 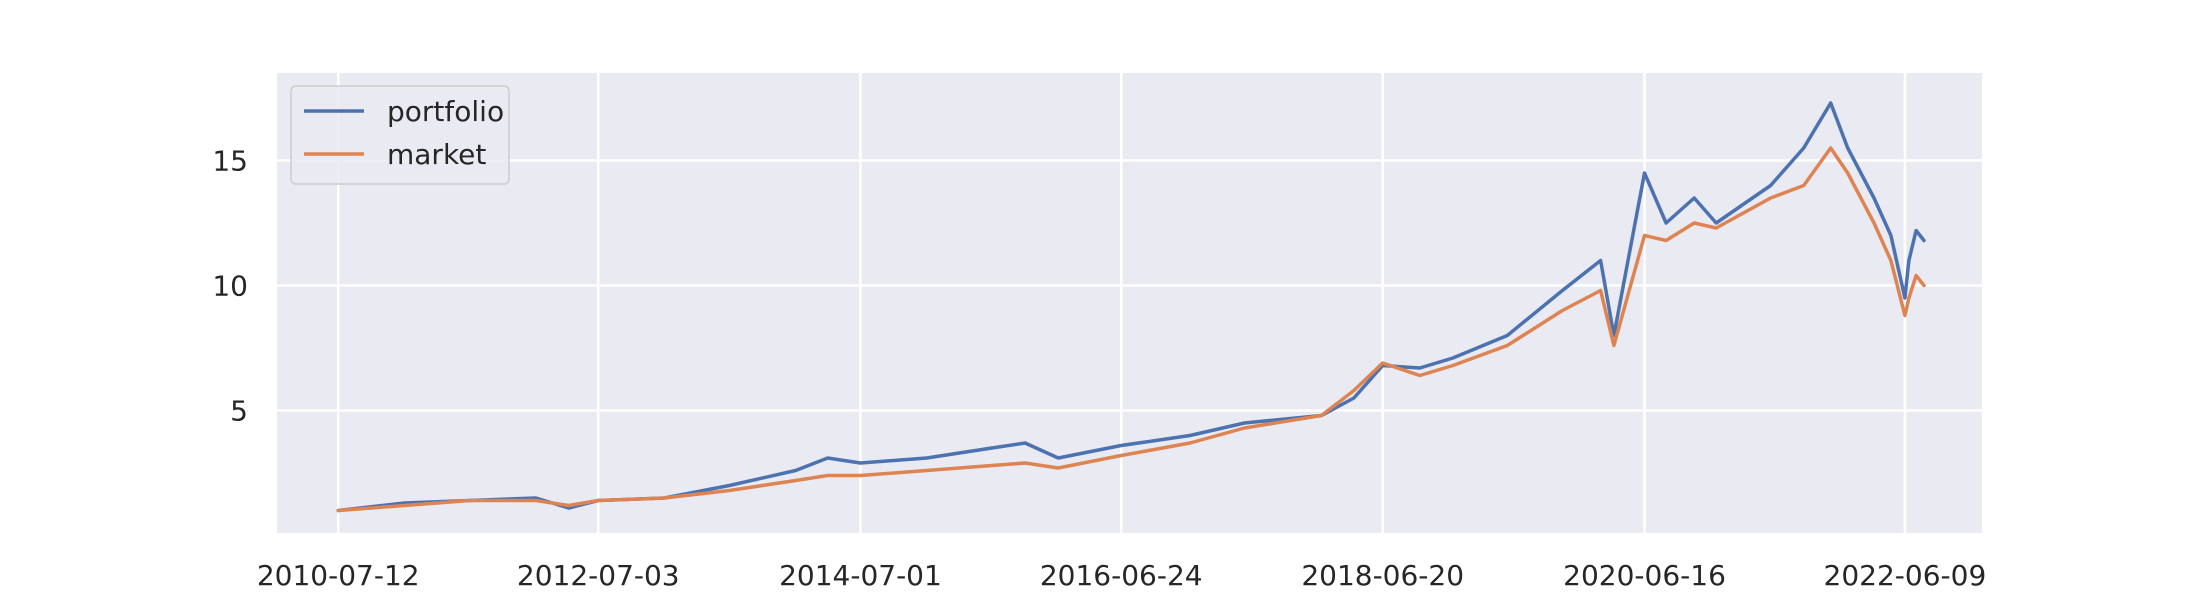 I want to click on x-tick-label: 2012-07-03, so click(x=598, y=575).